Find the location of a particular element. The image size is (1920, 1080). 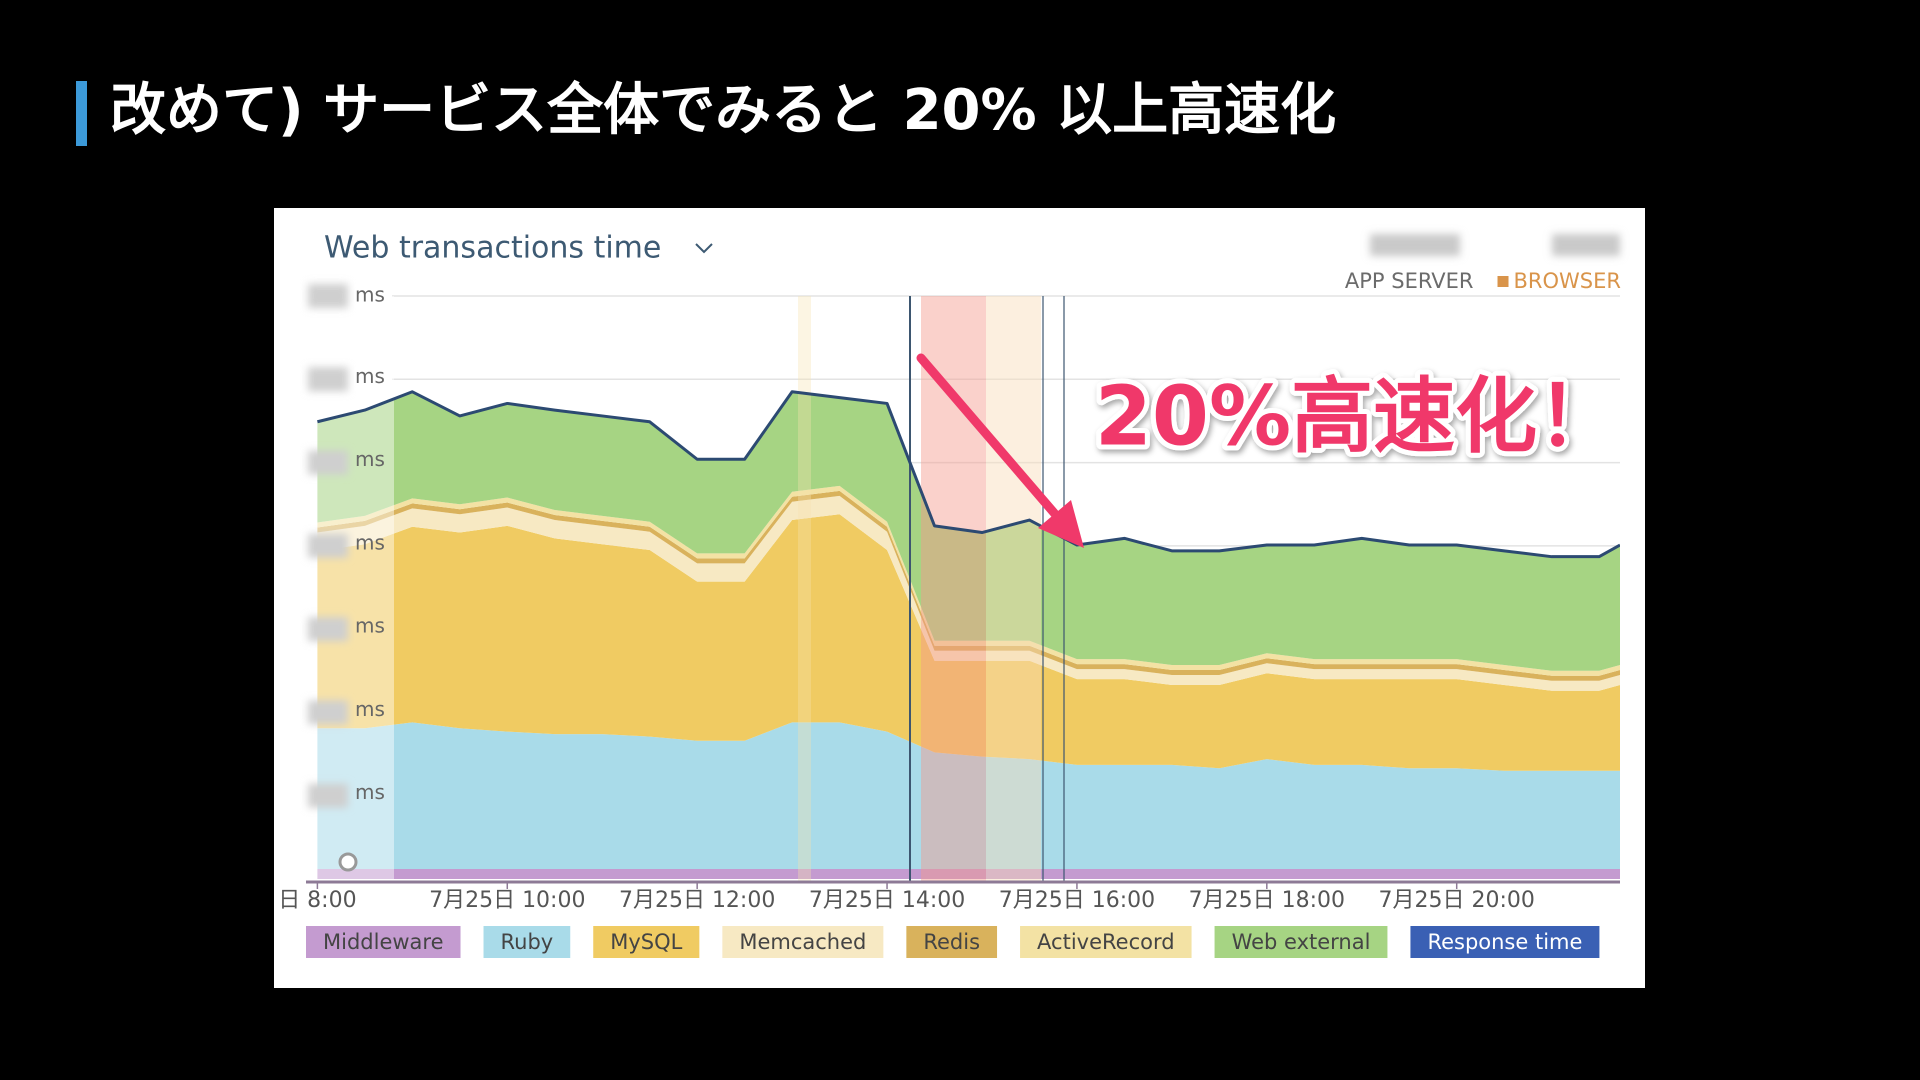

line is located at coordinates (968, 474).